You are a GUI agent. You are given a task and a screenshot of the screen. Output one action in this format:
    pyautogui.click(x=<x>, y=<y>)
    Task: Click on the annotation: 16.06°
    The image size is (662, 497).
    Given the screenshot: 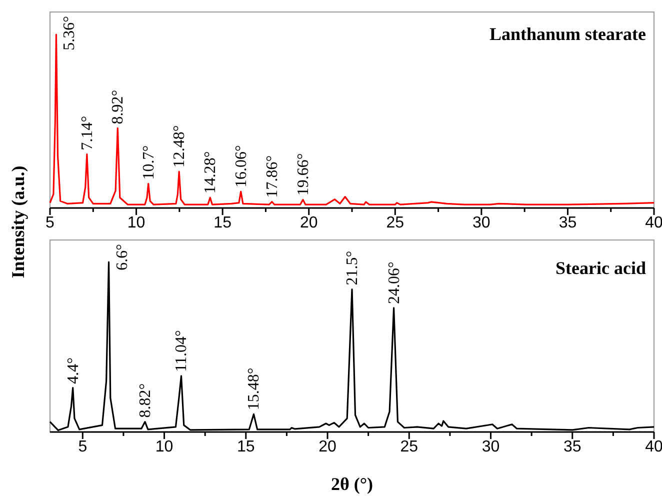 What is the action you would take?
    pyautogui.click(x=241, y=166)
    